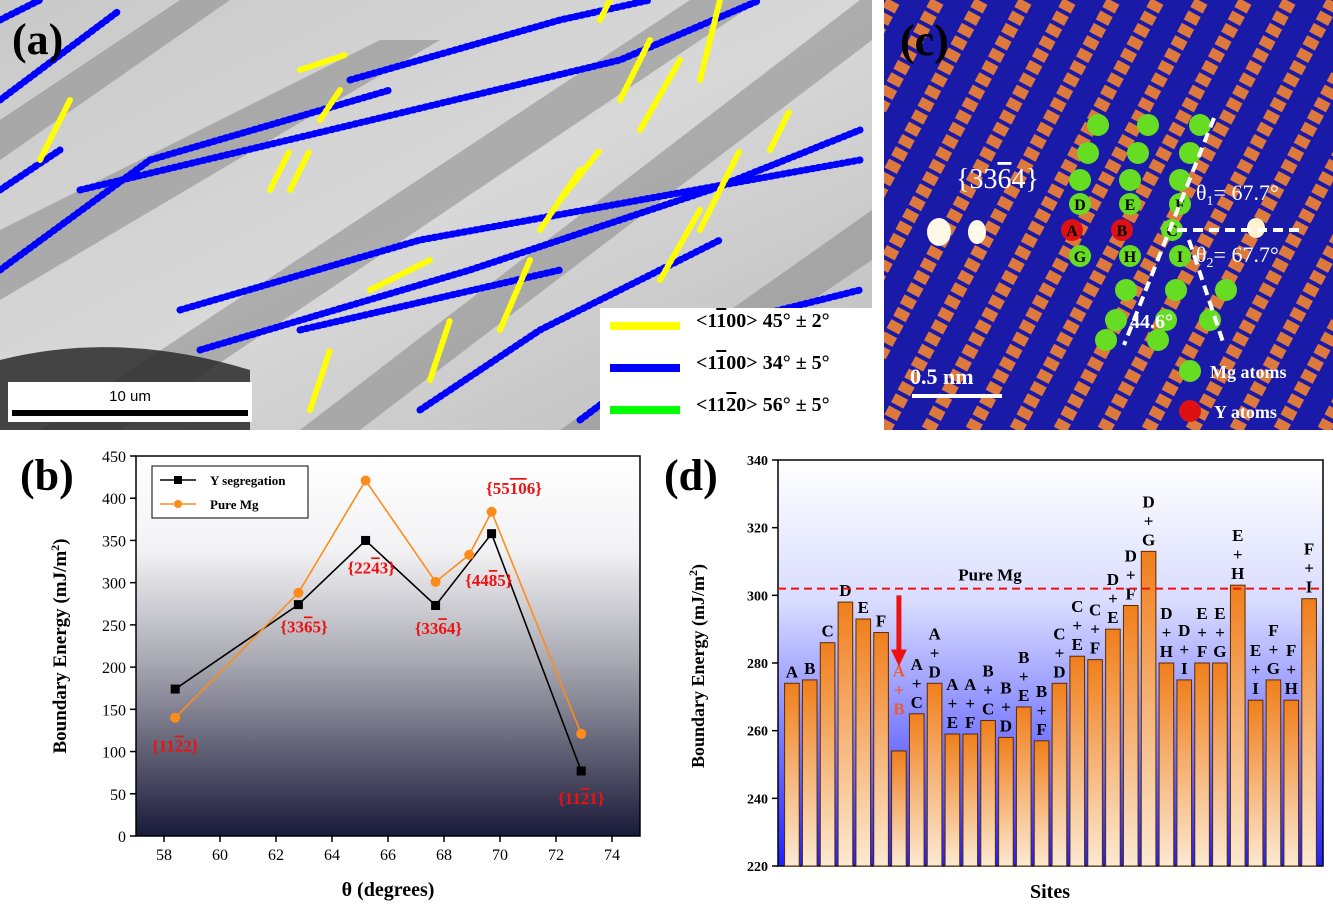 The image size is (1333, 910). What do you see at coordinates (1151, 322) in the screenshot?
I see `angle-label: 44.6°` at bounding box center [1151, 322].